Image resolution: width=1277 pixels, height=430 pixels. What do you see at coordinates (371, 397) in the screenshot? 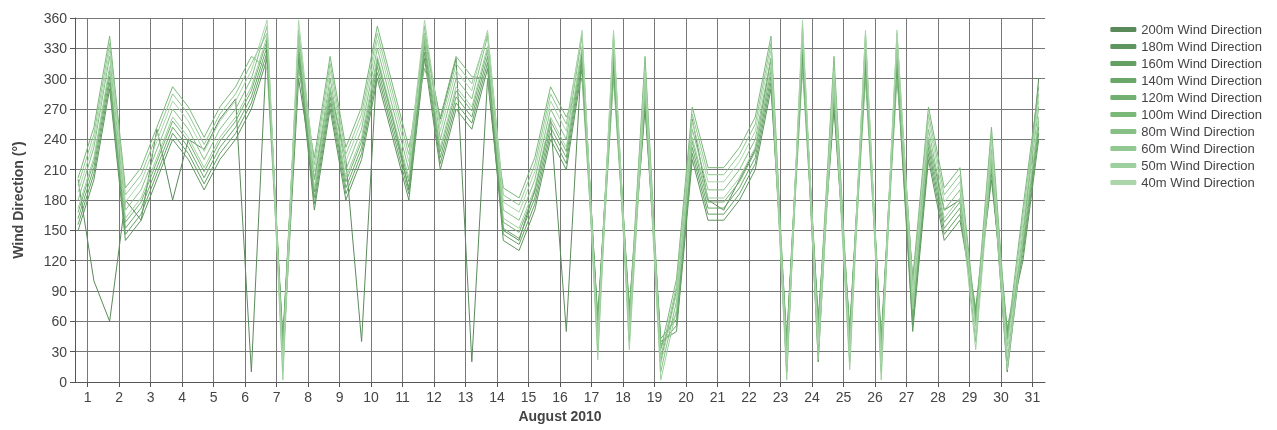
I see `x-tick-label: 10` at bounding box center [371, 397].